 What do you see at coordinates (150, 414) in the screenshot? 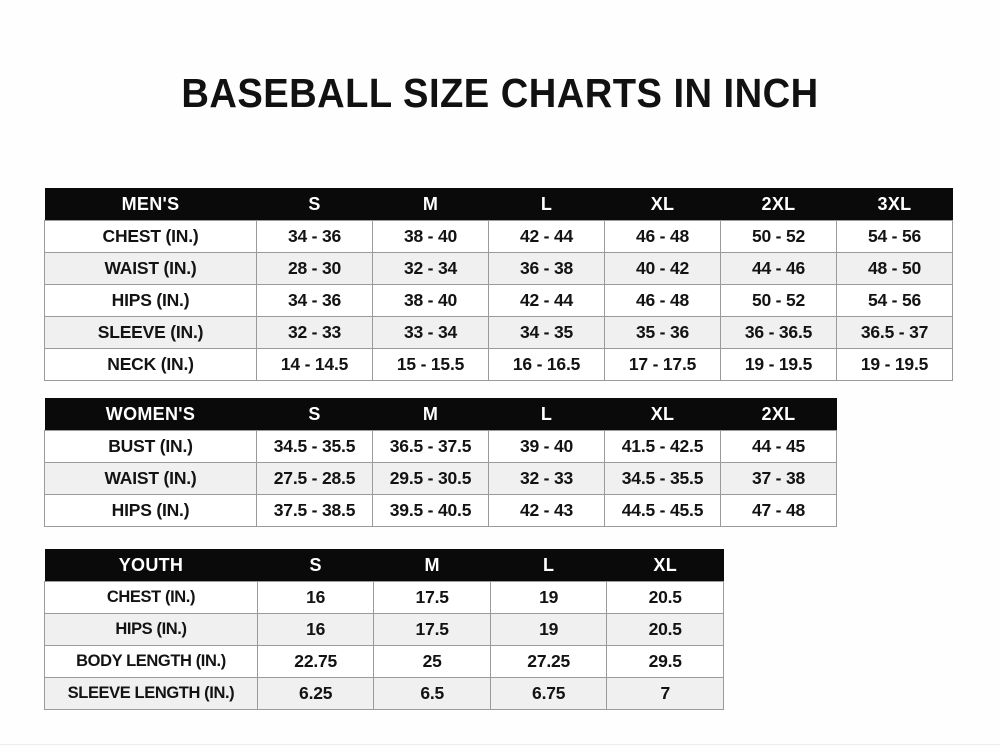
I see `chart-title-womens: WOMEN'S` at bounding box center [150, 414].